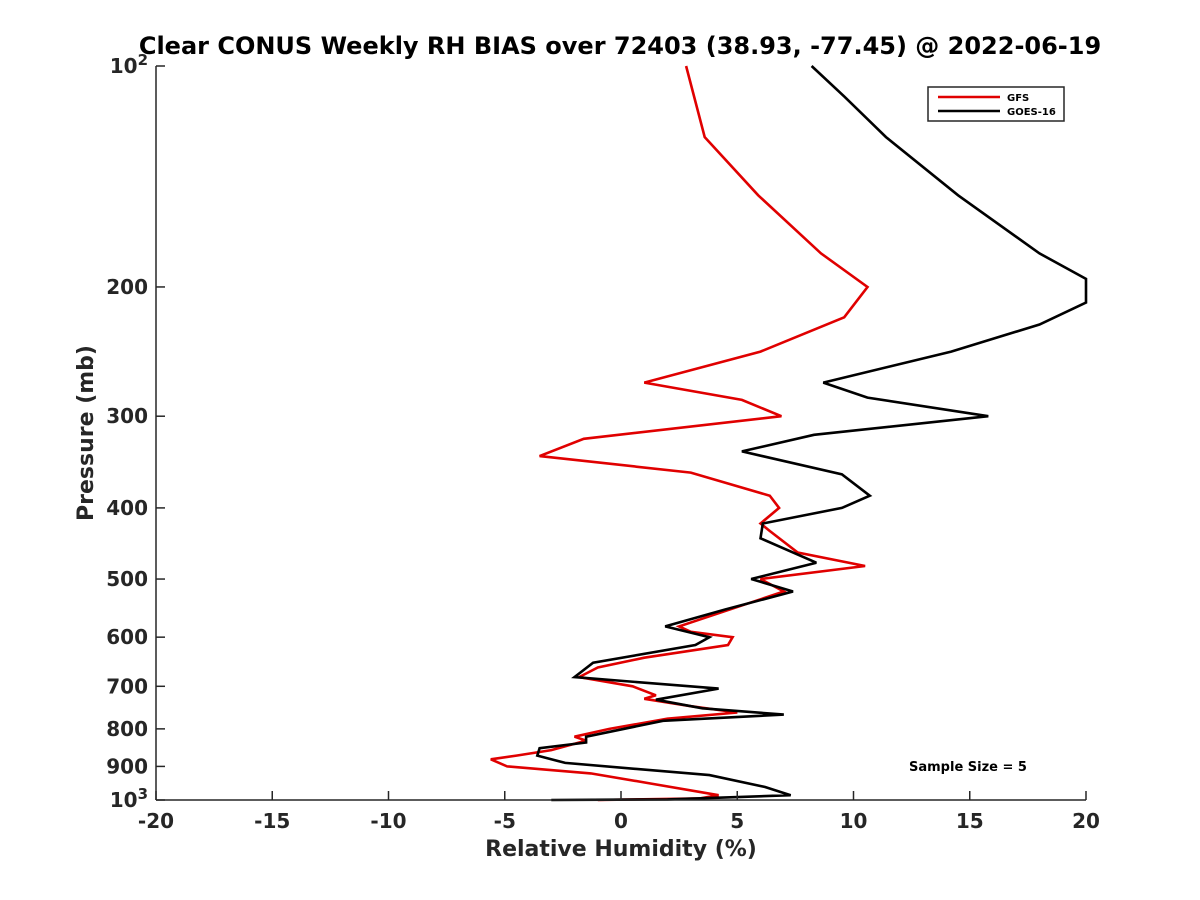 This screenshot has width=1200, height=900. Describe the element at coordinates (127, 686) in the screenshot. I see `y-tick-label: 700` at that location.